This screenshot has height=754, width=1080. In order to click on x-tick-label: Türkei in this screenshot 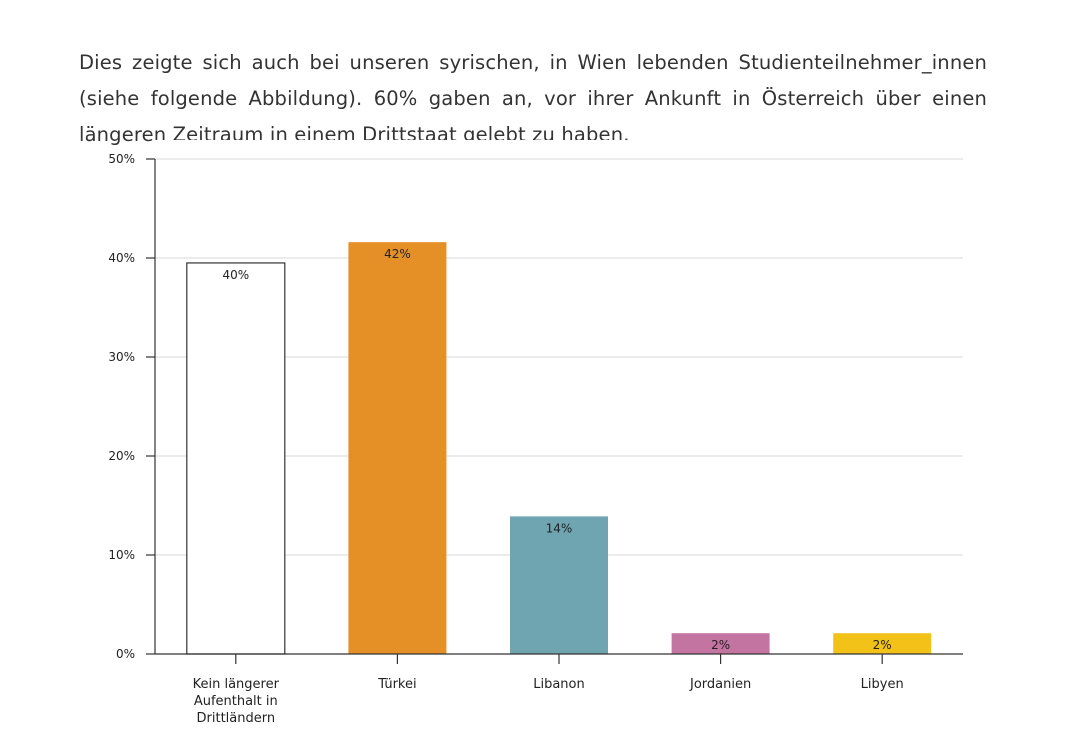, I will do `click(396, 684)`.